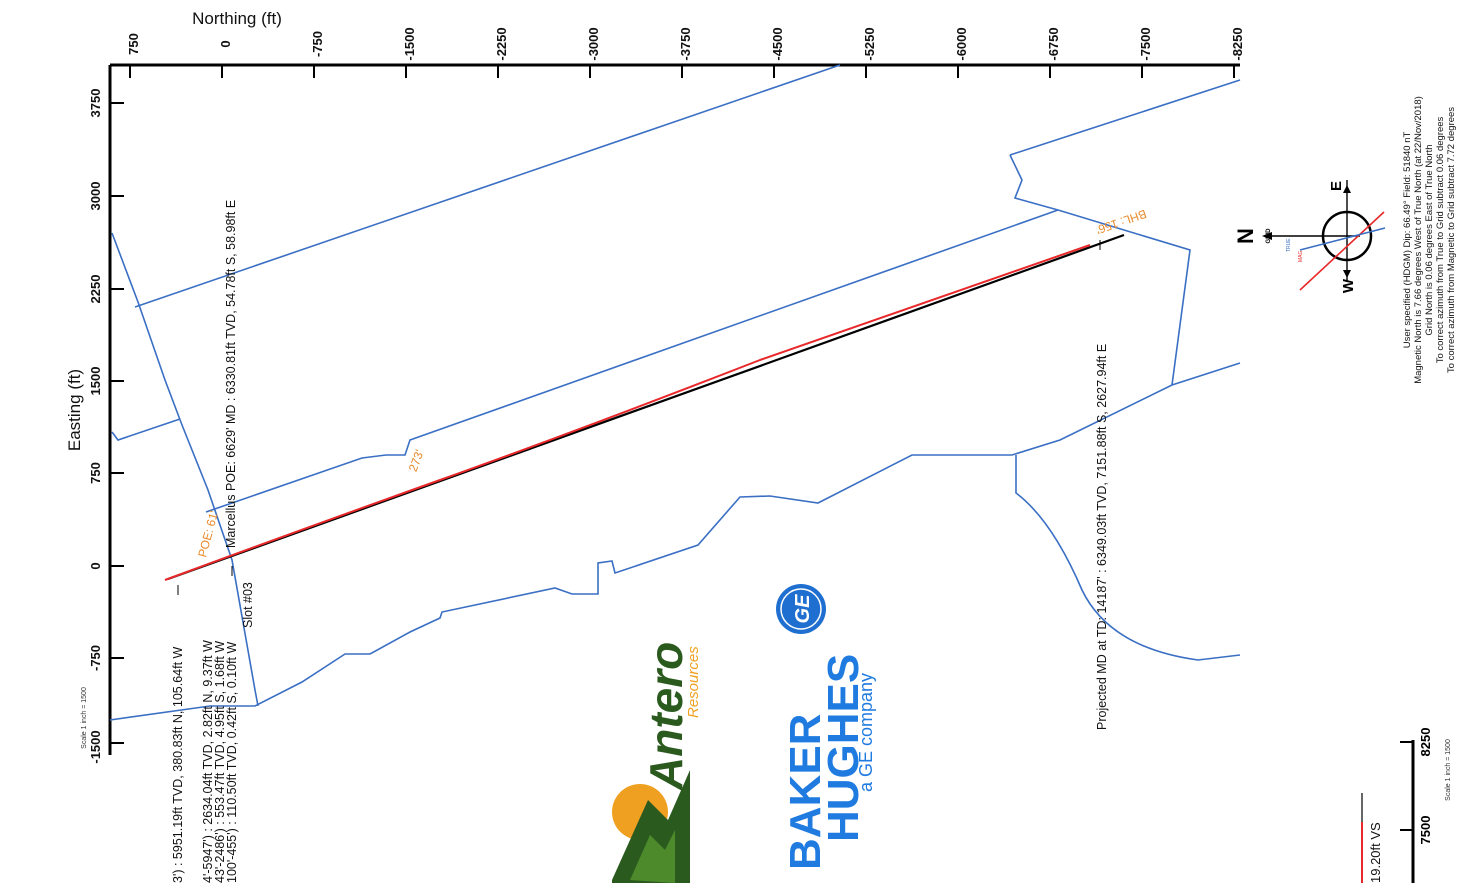 Image resolution: width=1477 pixels, height=883 pixels. What do you see at coordinates (95, 381) in the screenshot?
I see `easting-tick-label: 1500` at bounding box center [95, 381].